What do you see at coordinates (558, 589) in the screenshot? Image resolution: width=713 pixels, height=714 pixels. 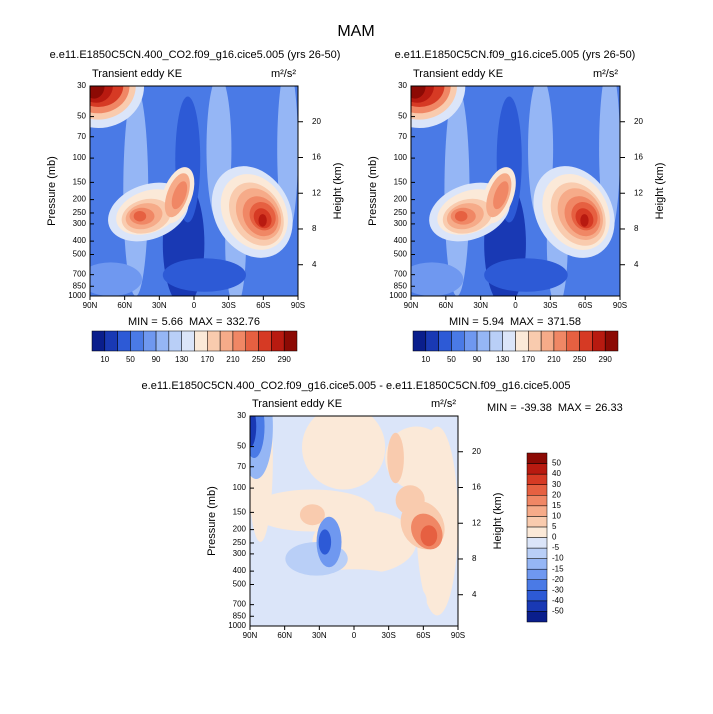 I see `colorbar-label: -30` at bounding box center [558, 589].